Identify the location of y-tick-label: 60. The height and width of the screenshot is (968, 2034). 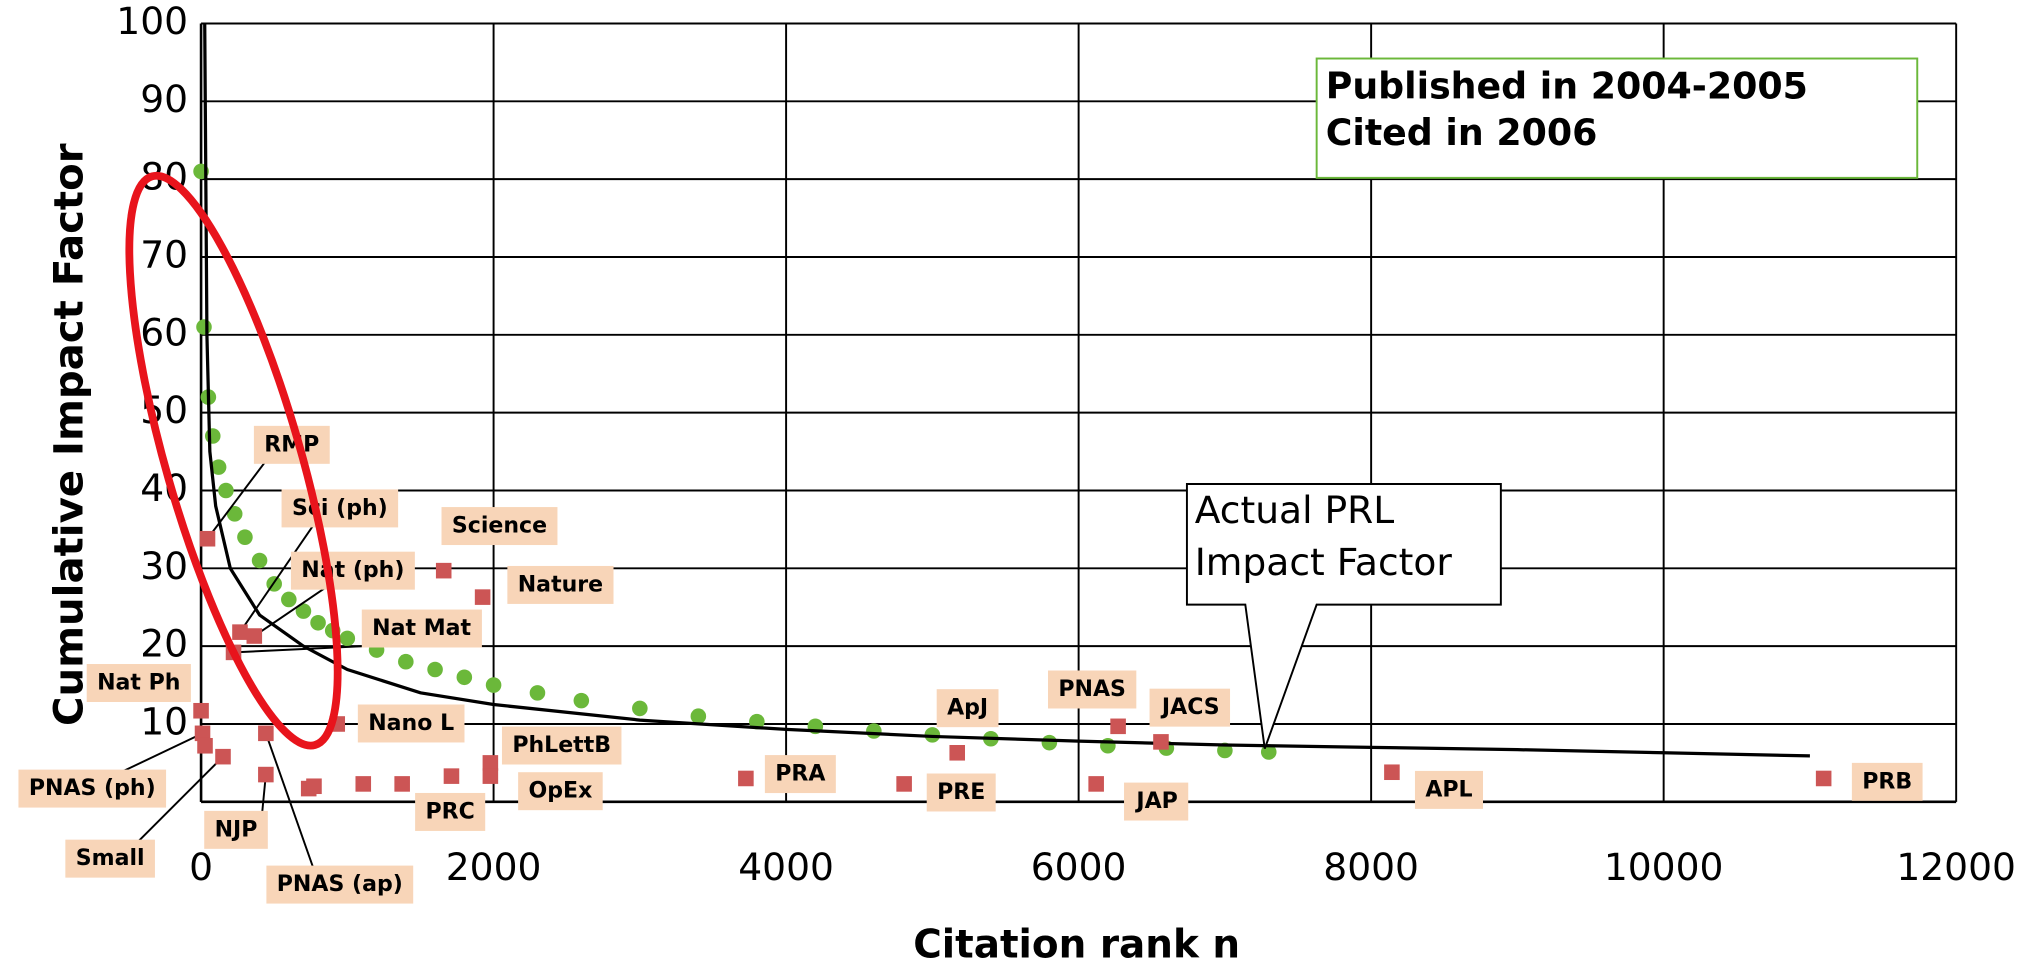
(164, 332).